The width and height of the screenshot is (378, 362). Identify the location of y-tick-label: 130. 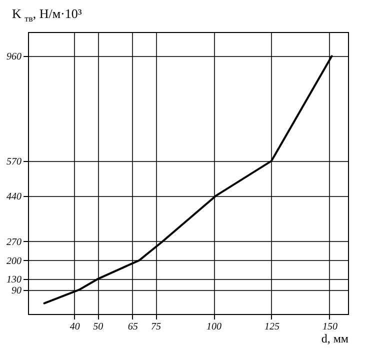
(14, 280).